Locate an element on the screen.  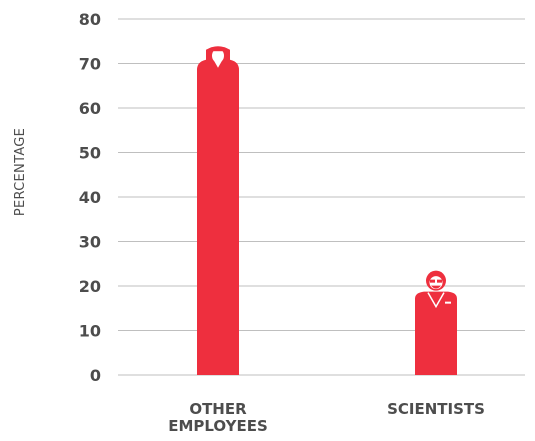
y-axis-ticks: 0 10 20 30 40 50 60 70 80 is located at coordinates (90, 197).